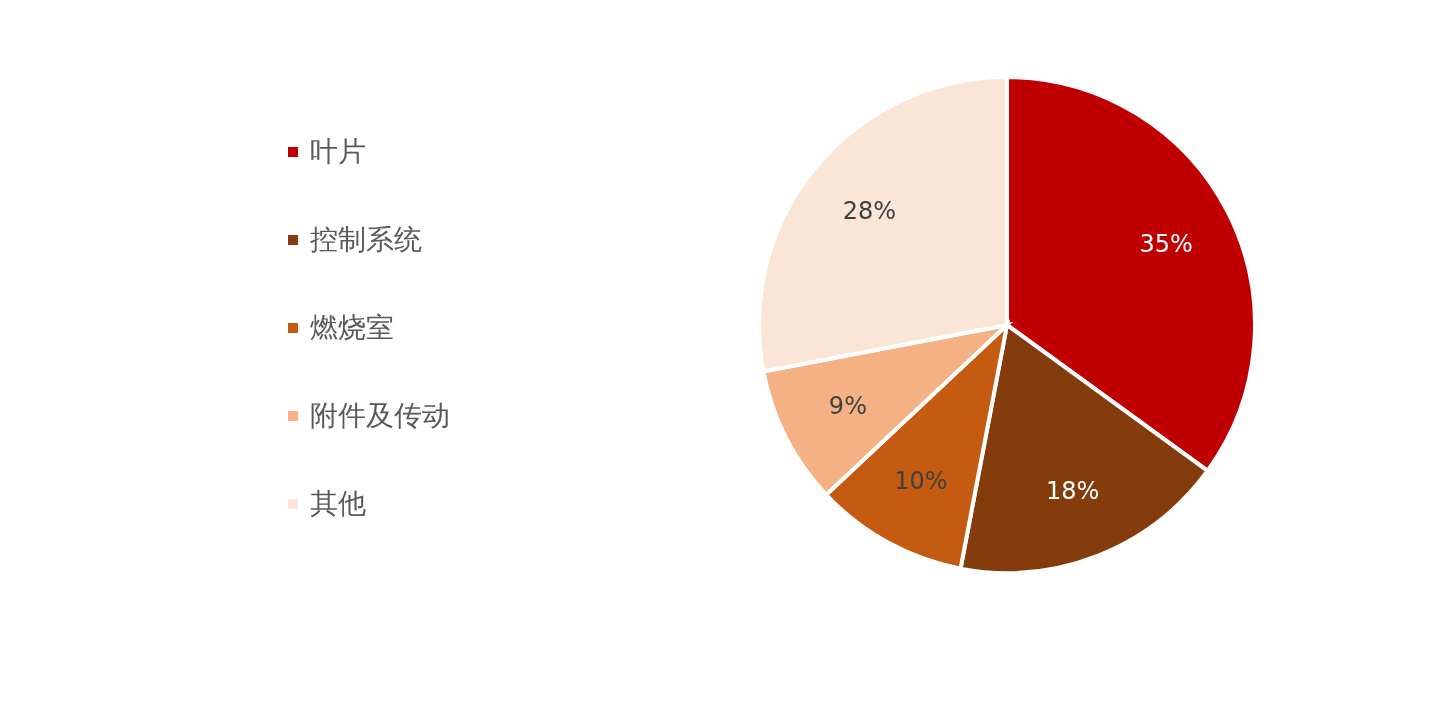 This screenshot has width=1430, height=707. I want to click on legend-label: 控制系统, so click(366, 240).